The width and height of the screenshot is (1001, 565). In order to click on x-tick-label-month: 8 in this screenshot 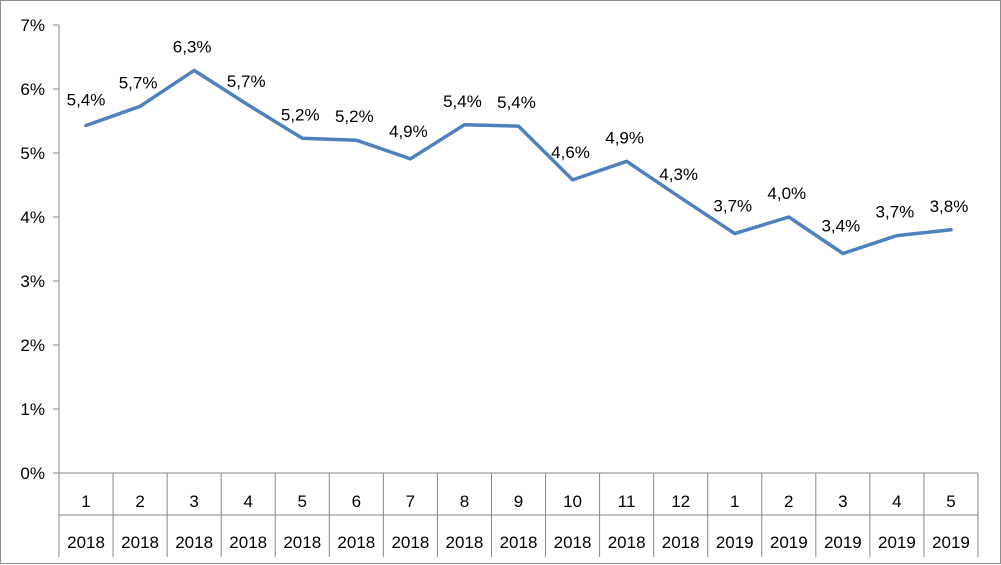, I will do `click(464, 501)`.